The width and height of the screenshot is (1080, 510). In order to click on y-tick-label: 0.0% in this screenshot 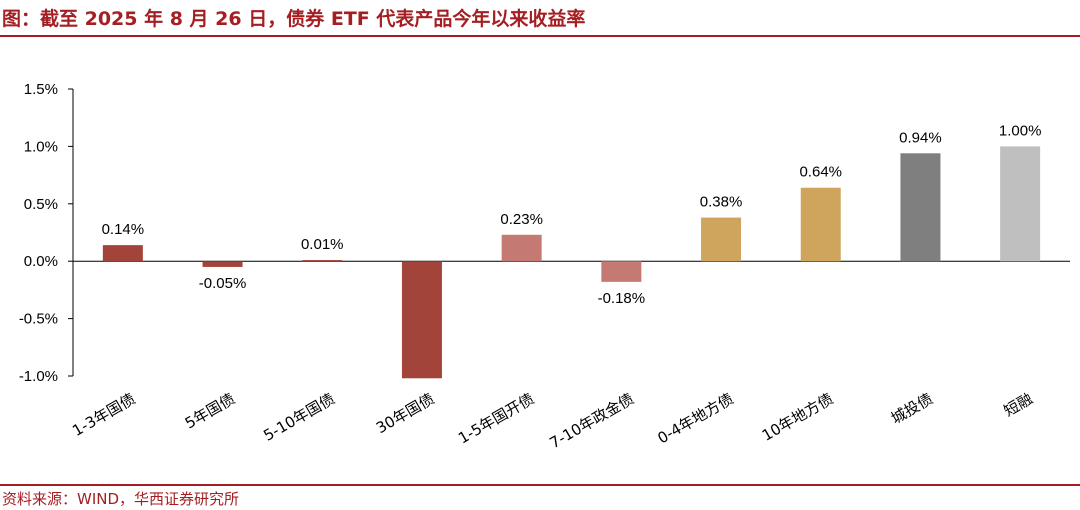, I will do `click(41, 261)`.